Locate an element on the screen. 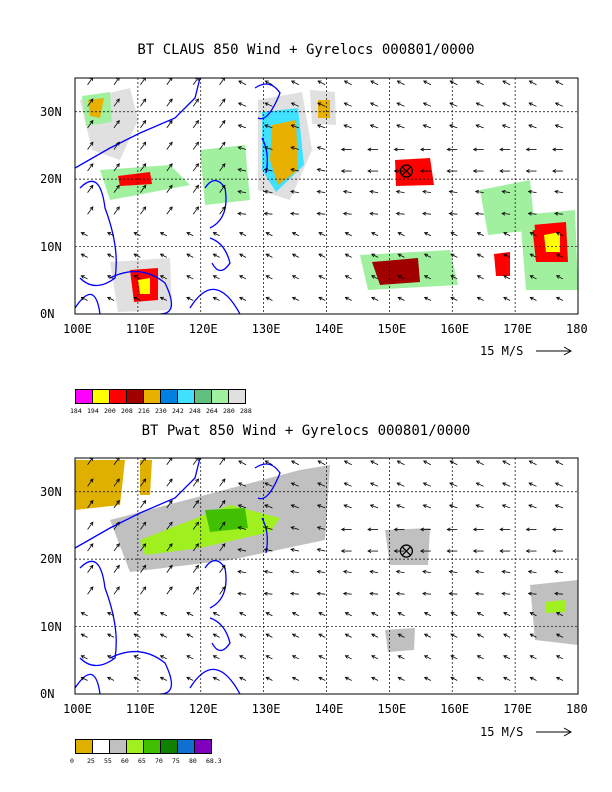 This screenshot has width=612, height=792. pwat-field is located at coordinates (146, 477).